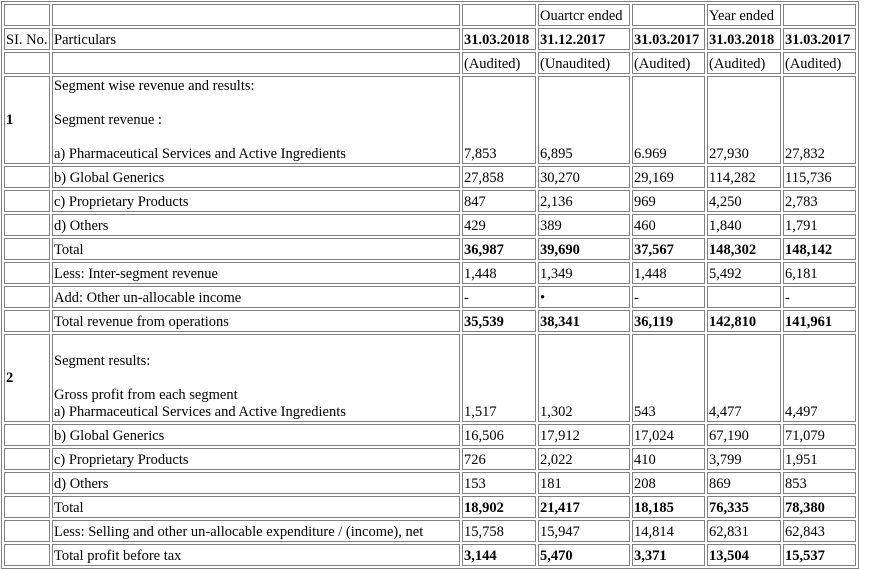 This screenshot has height=569, width=879. What do you see at coordinates (668, 435) in the screenshot?
I see `value-cell: 17,024` at bounding box center [668, 435].